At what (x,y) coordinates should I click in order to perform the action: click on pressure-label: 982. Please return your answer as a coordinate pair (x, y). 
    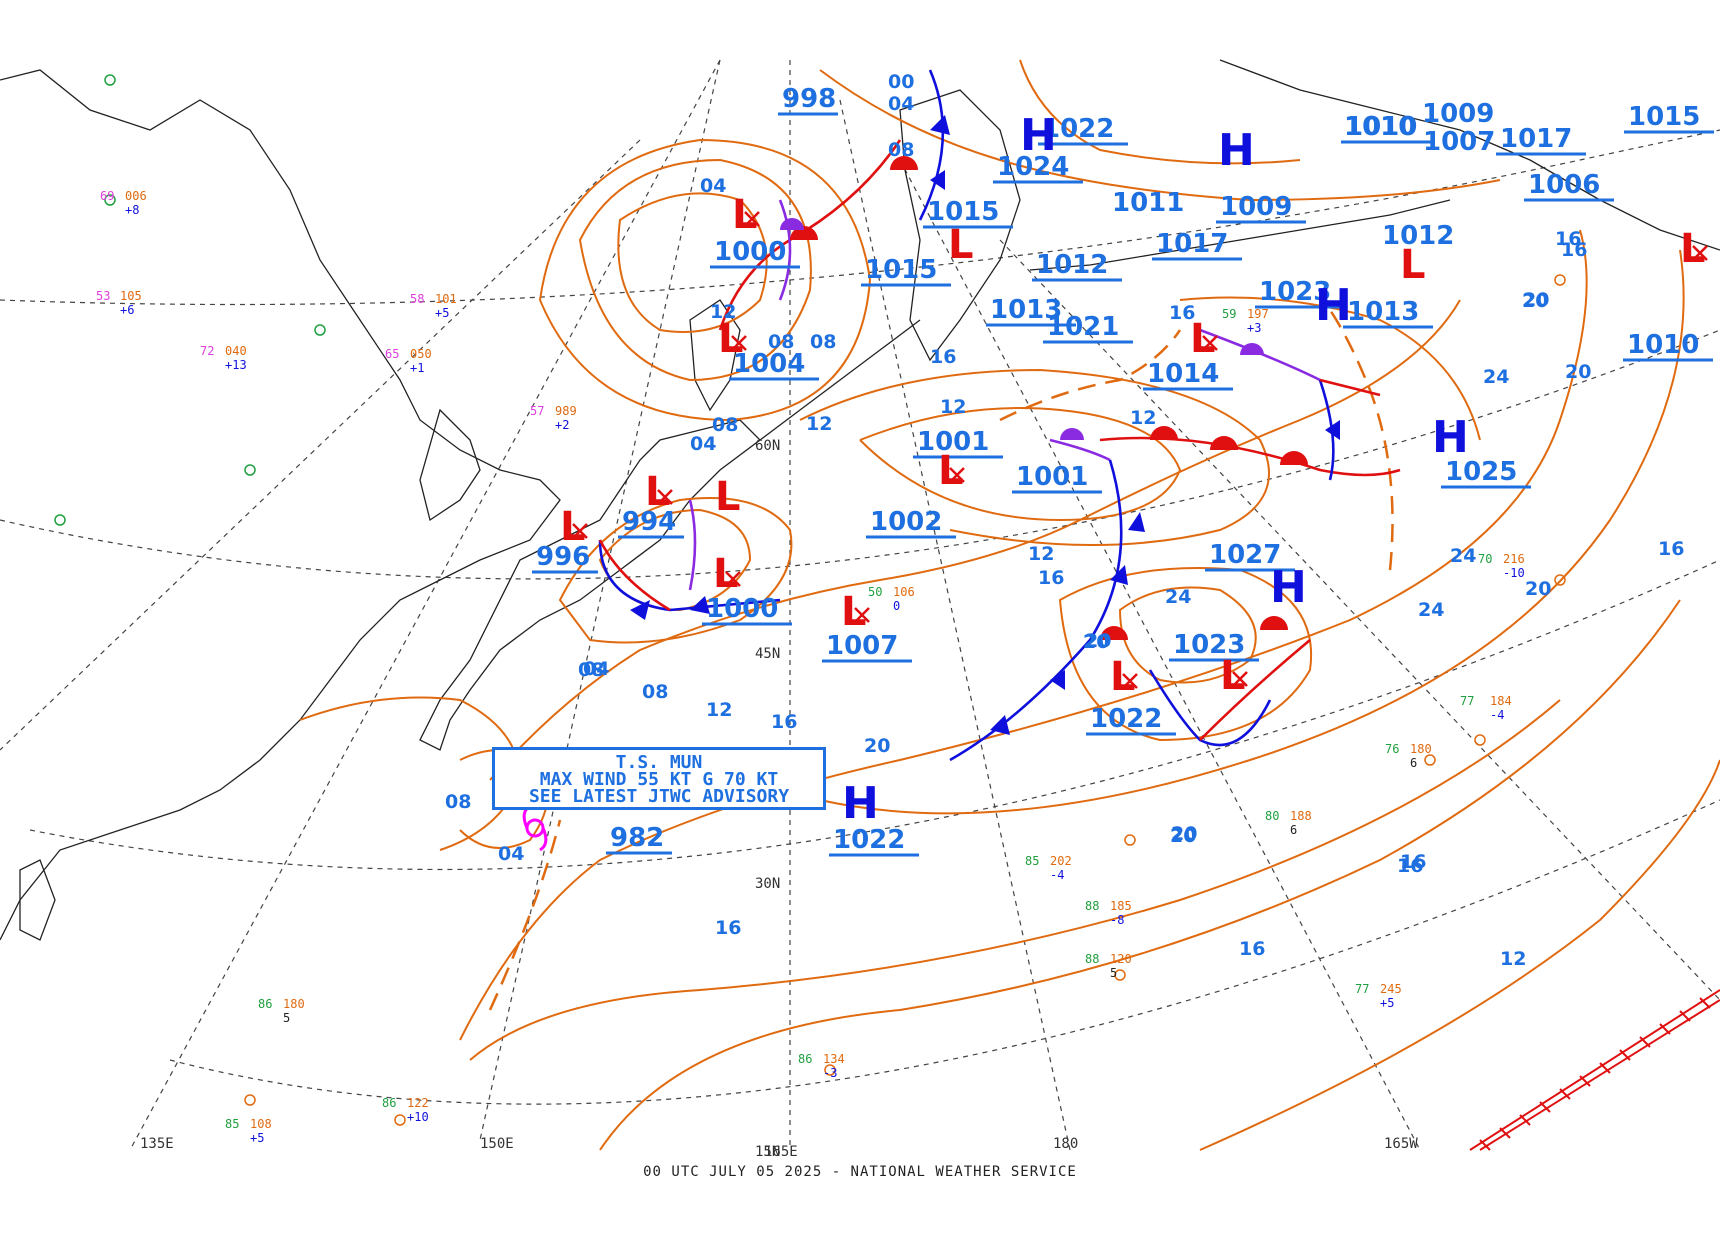
    Looking at the image, I should click on (637, 838).